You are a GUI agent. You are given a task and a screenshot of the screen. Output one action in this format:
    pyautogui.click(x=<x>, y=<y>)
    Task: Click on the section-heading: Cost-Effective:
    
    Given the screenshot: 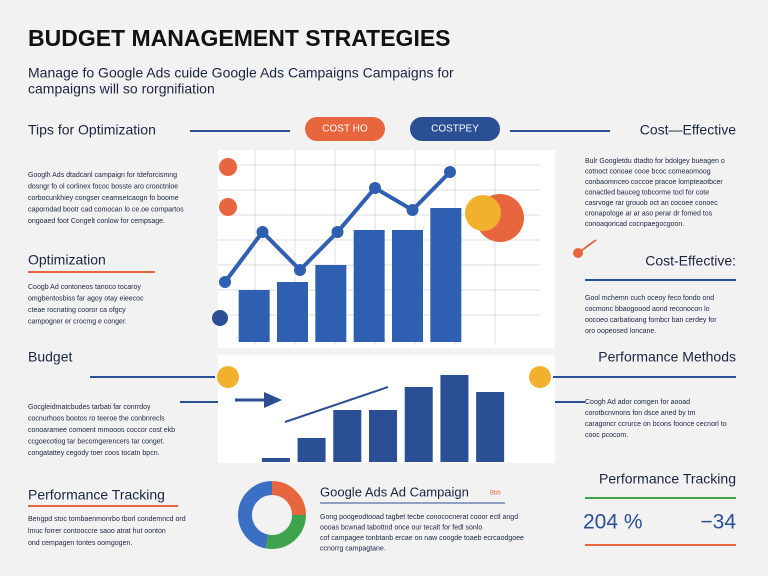 What is the action you would take?
    pyautogui.click(x=690, y=261)
    